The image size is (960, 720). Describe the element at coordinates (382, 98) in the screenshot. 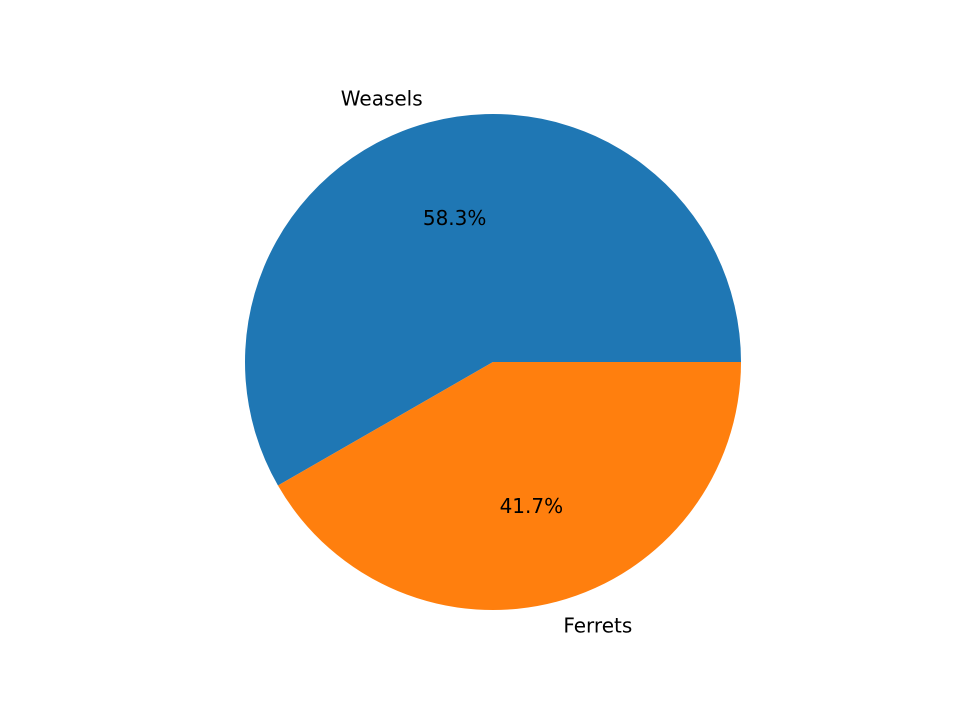

I see `slice-label-weasels: Weasels` at that location.